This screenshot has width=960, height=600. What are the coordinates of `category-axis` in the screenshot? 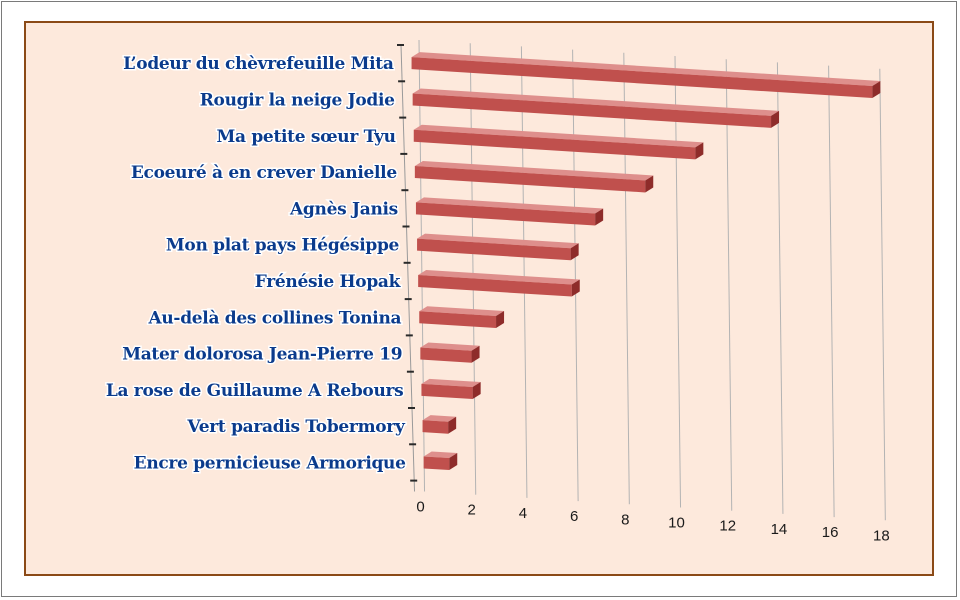 It's located at (407, 268).